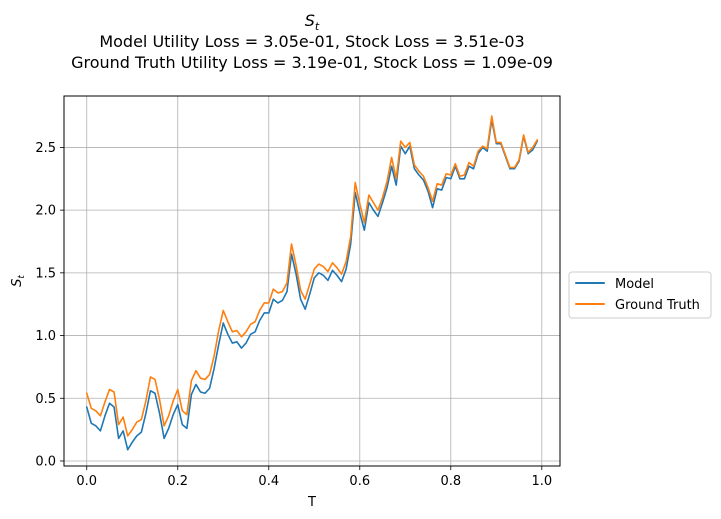  I want to click on y-tick-label: 1.5, so click(45, 273).